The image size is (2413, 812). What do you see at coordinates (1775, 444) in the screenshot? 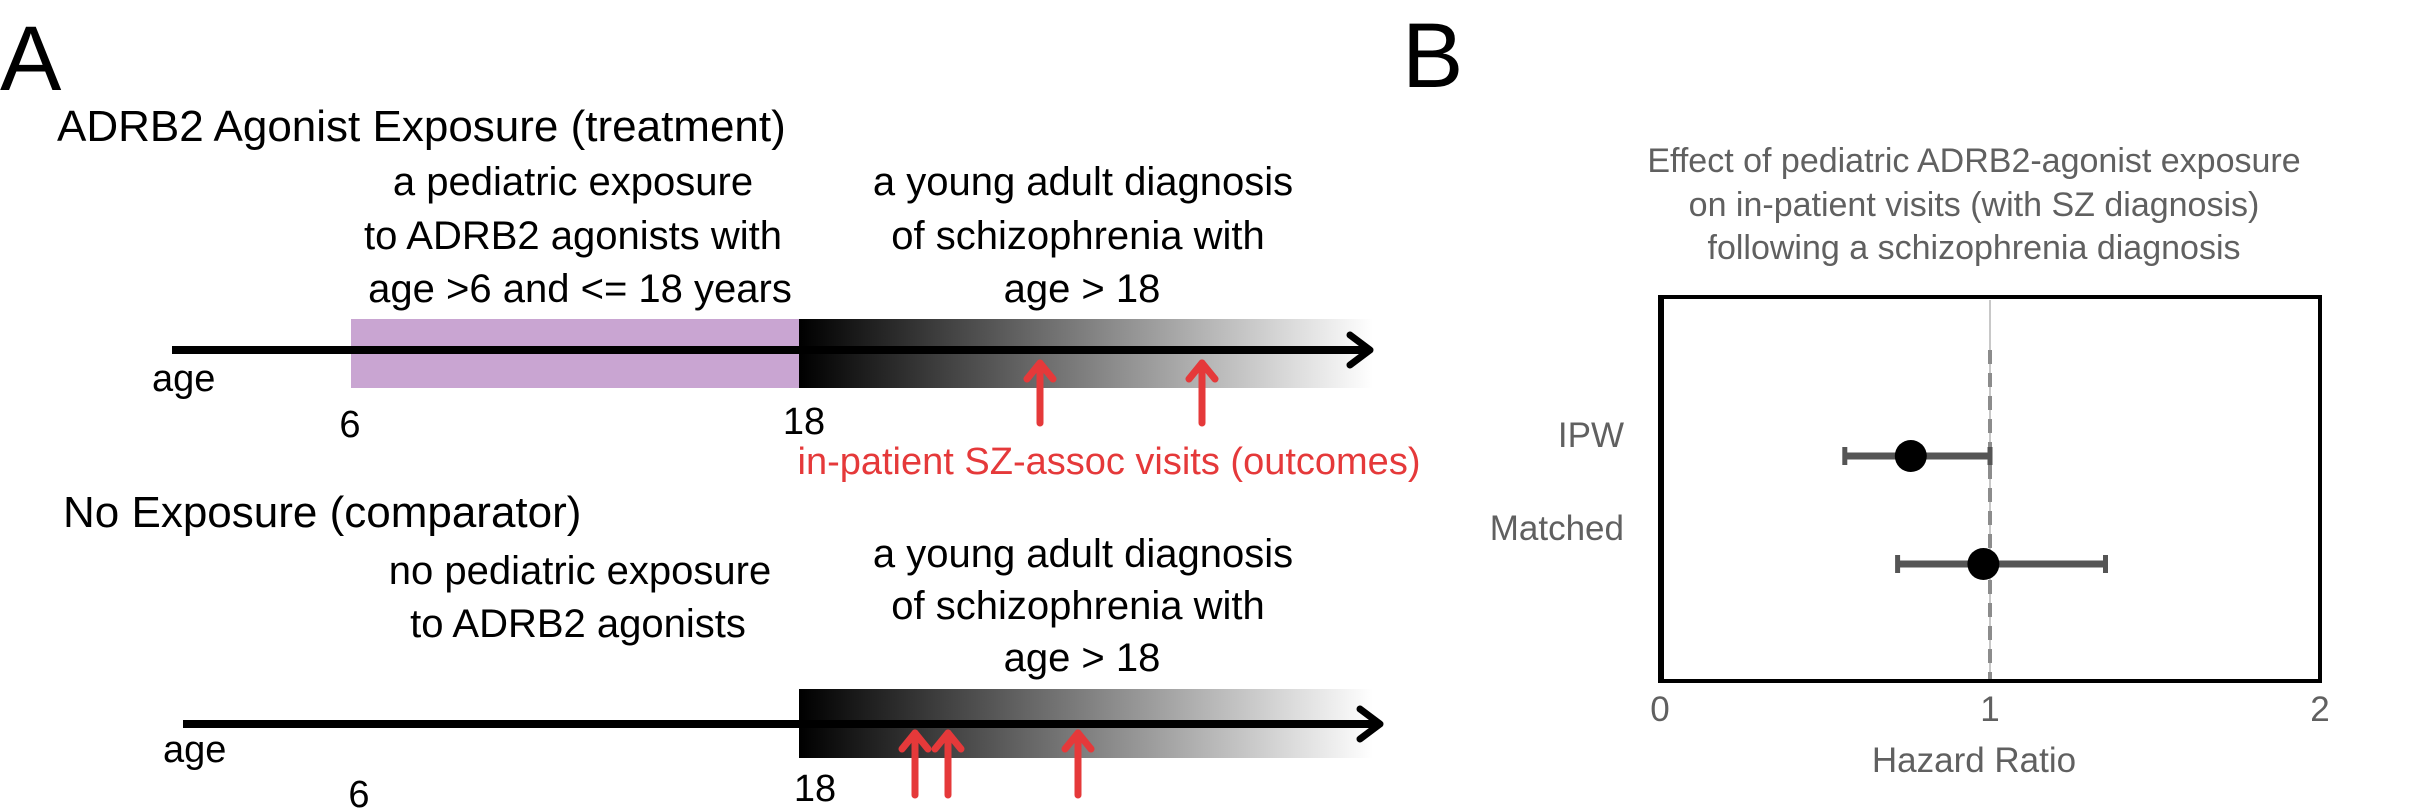
I see `row-ipw: IPW` at bounding box center [1775, 444].